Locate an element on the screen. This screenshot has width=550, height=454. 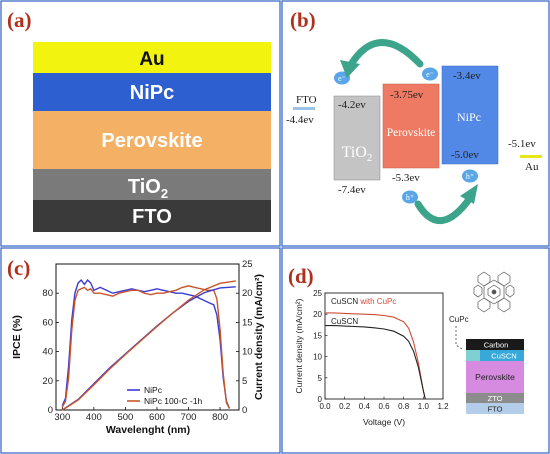
perovskite-layer-d-label: Perovskite is located at coordinates (495, 377).